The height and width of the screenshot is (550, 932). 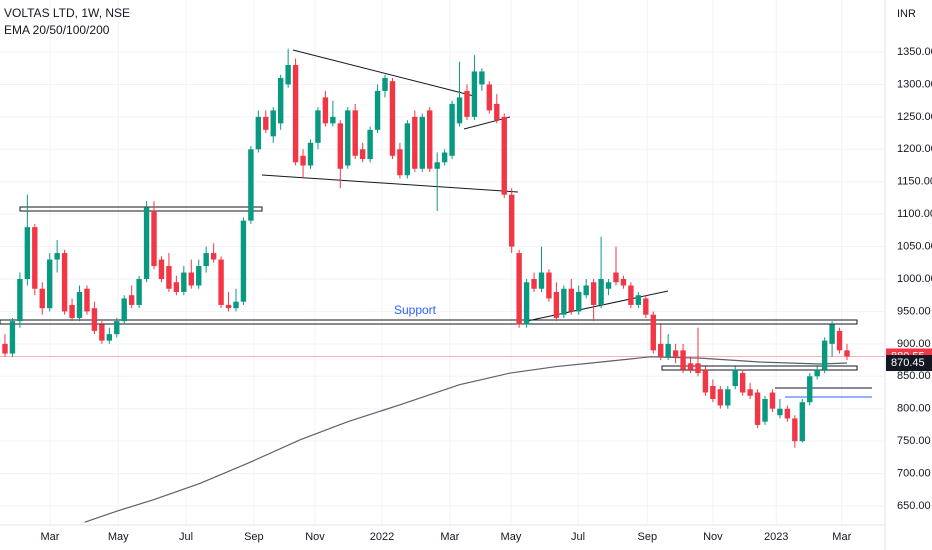 What do you see at coordinates (578, 537) in the screenshot?
I see `x-tick-label: Jul` at bounding box center [578, 537].